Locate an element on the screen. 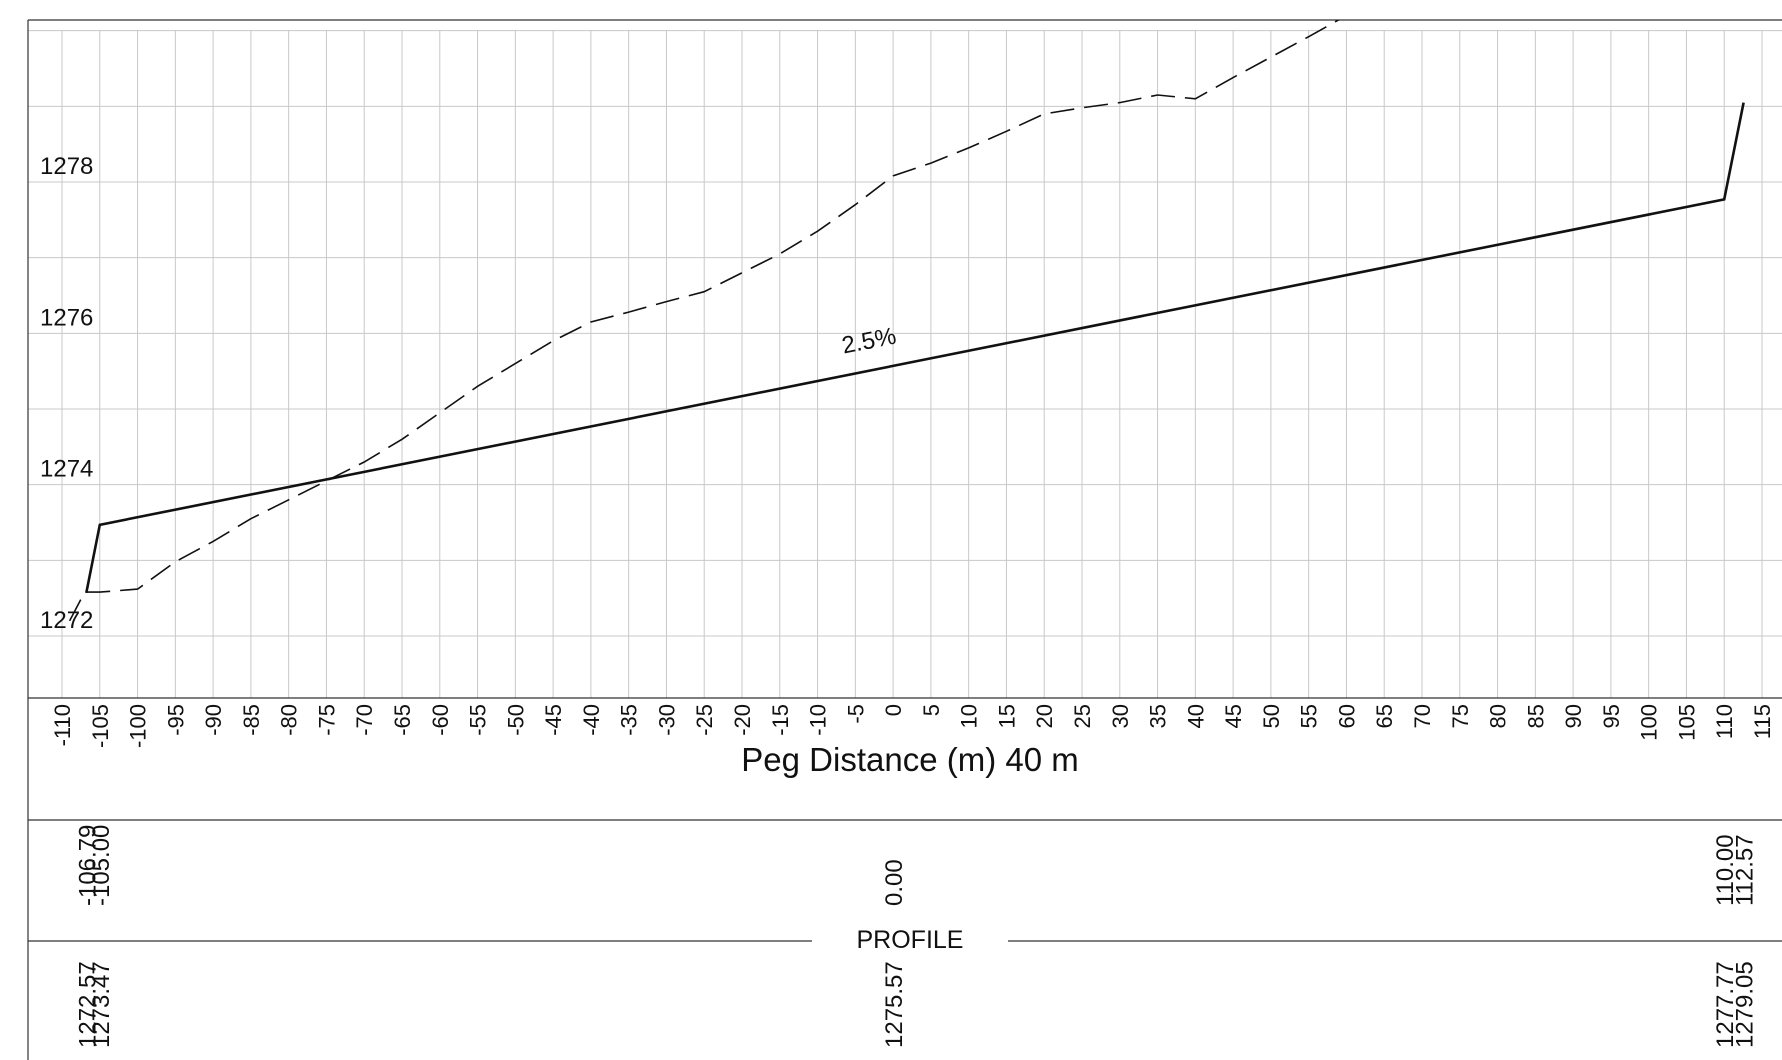 The height and width of the screenshot is (1060, 1782). y-tick-label: 1276 is located at coordinates (66, 317).